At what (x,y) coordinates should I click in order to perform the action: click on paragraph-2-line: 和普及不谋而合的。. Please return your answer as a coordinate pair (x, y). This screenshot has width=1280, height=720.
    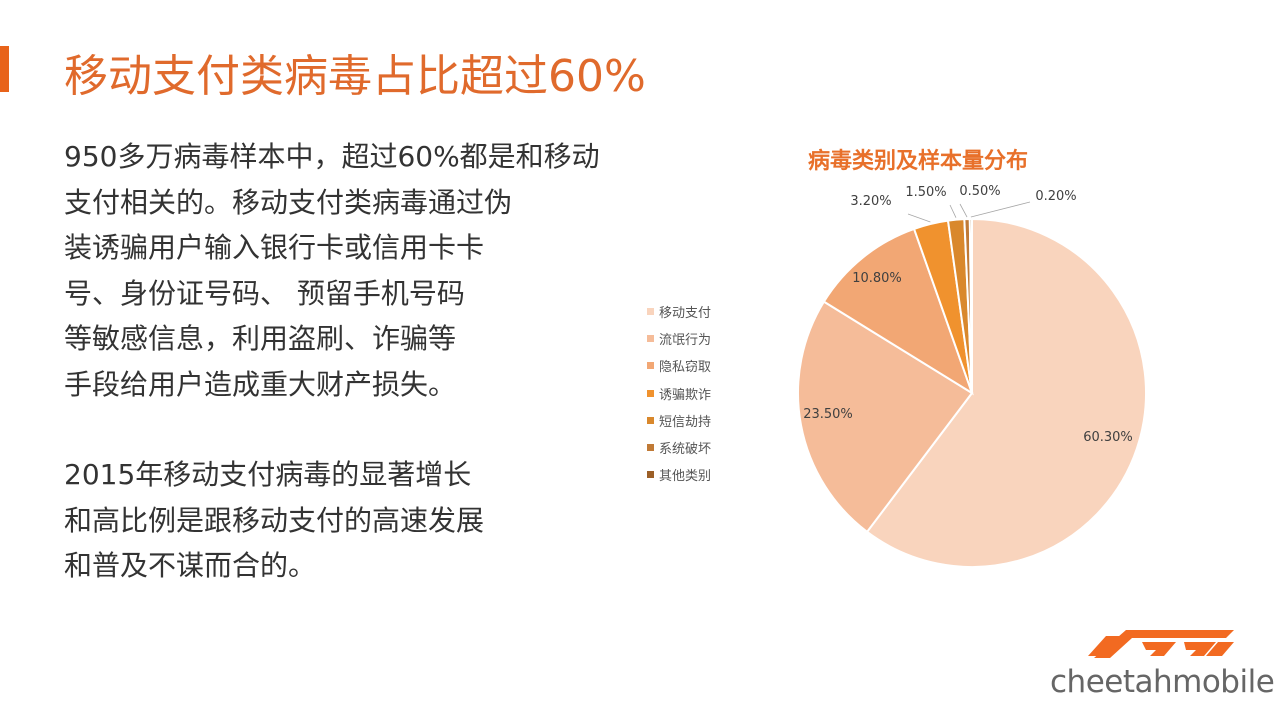
    Looking at the image, I should click on (190, 565).